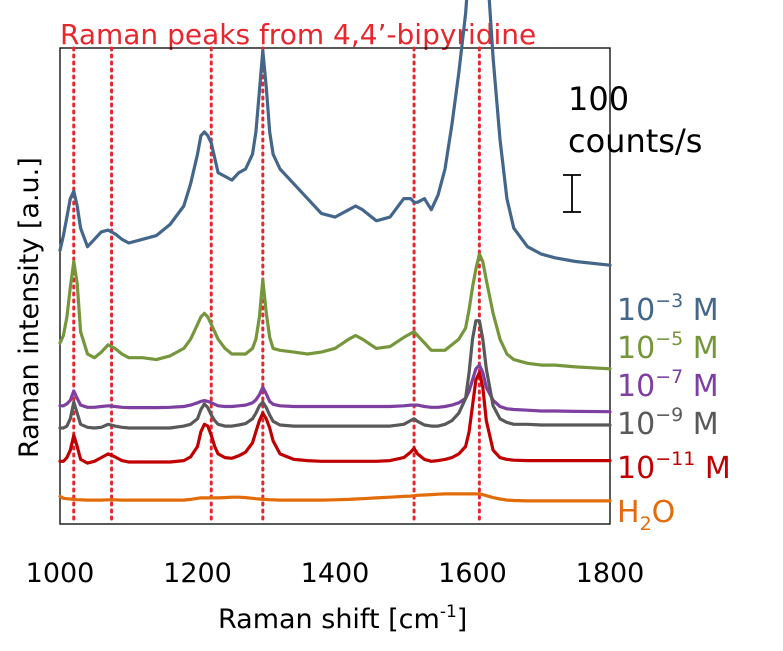  I want to click on scale-bar-unit: counts/s, so click(635, 141).